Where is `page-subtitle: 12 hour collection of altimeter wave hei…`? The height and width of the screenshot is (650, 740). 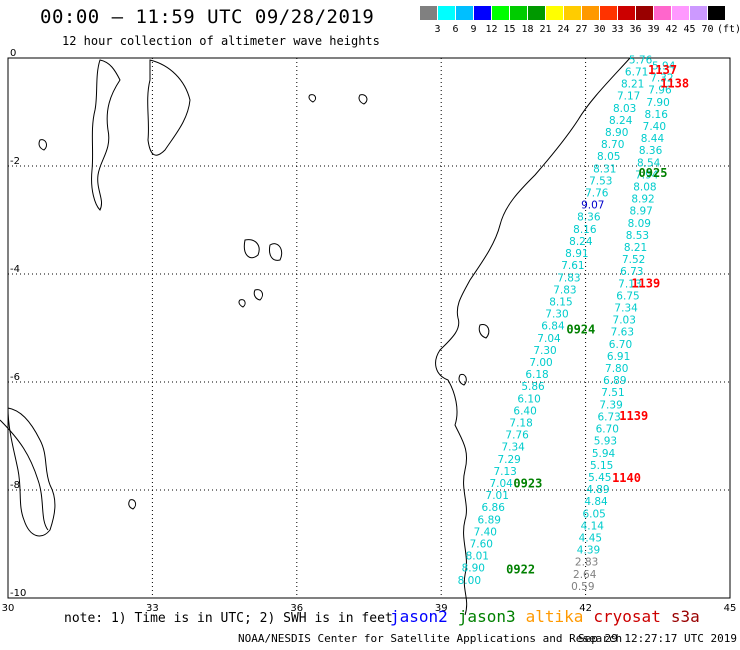 page-subtitle: 12 hour collection of altimeter wave hei… is located at coordinates (221, 41).